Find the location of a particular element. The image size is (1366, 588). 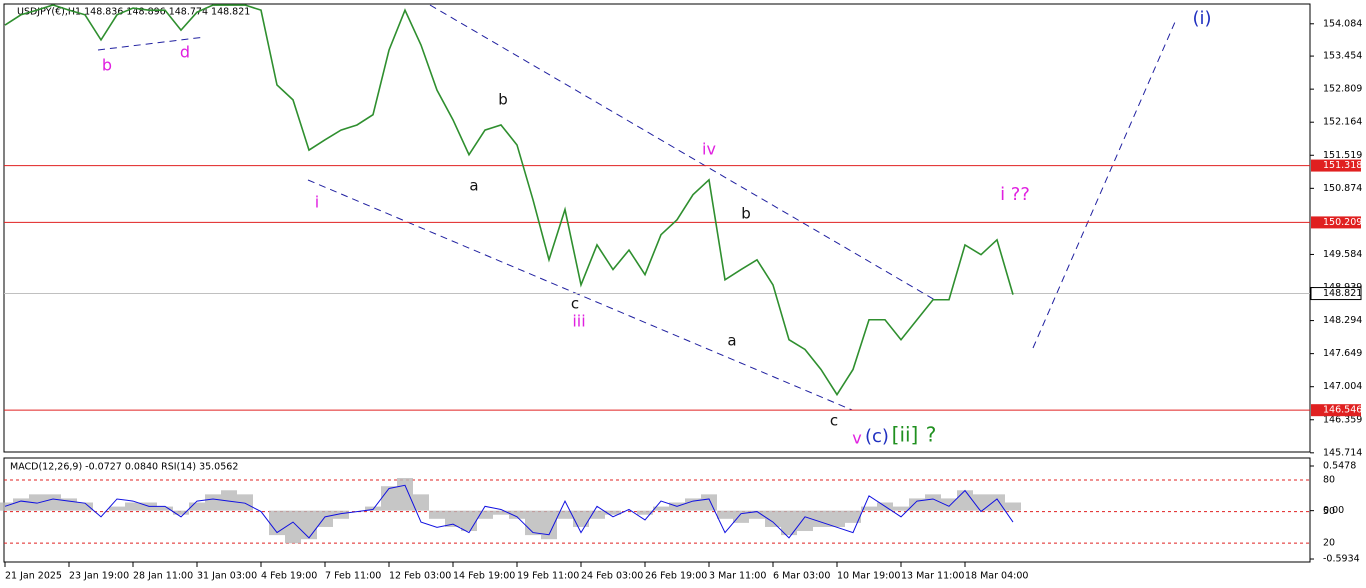

y-tick-label: 149.584 is located at coordinates (1342, 254).